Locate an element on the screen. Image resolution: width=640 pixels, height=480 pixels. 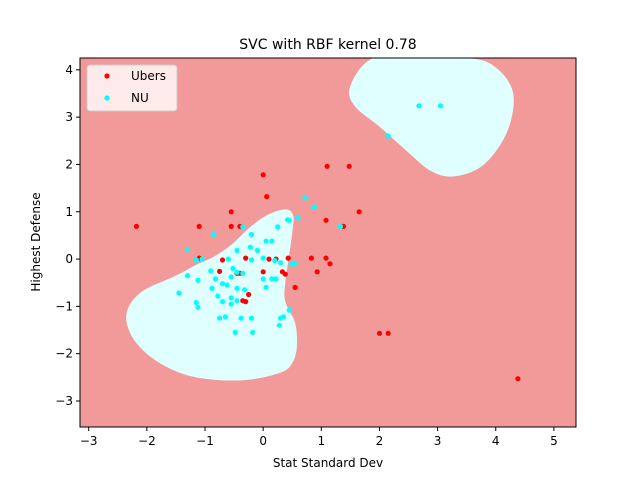
y-tick-label: 3 is located at coordinates (69, 117).